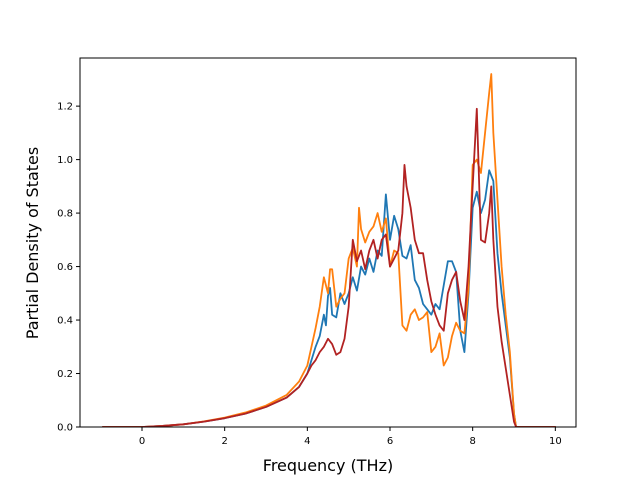  Describe the element at coordinates (472, 441) in the screenshot. I see `x-tick-label: 8` at that location.